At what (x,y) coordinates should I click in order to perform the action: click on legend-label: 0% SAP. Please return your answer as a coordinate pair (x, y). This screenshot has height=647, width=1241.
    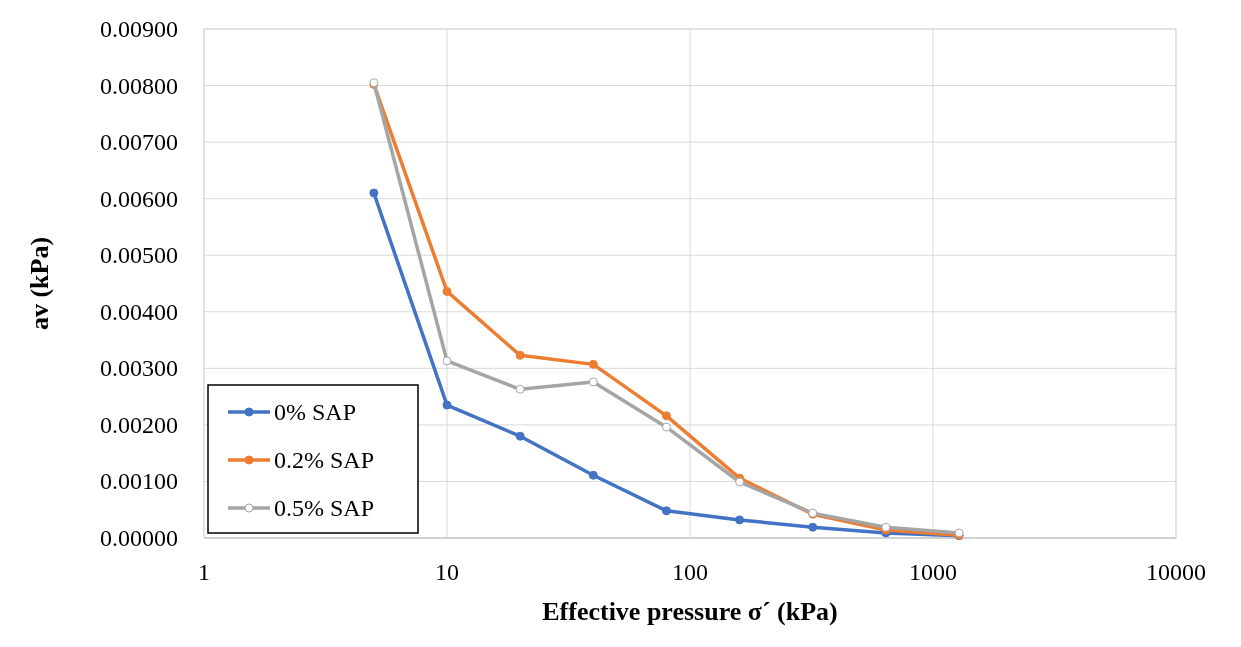
    Looking at the image, I should click on (315, 412).